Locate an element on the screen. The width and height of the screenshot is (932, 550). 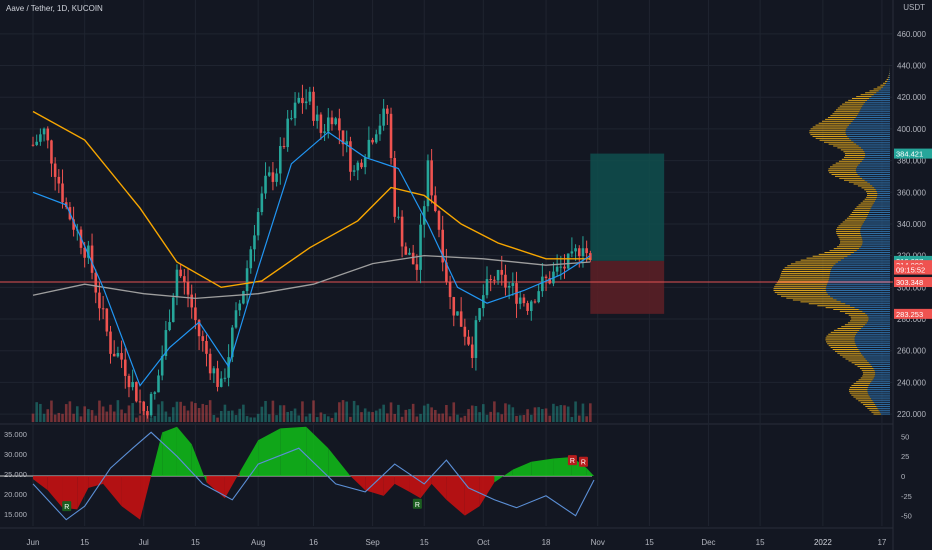
interval: 1D is located at coordinates (62, 8).